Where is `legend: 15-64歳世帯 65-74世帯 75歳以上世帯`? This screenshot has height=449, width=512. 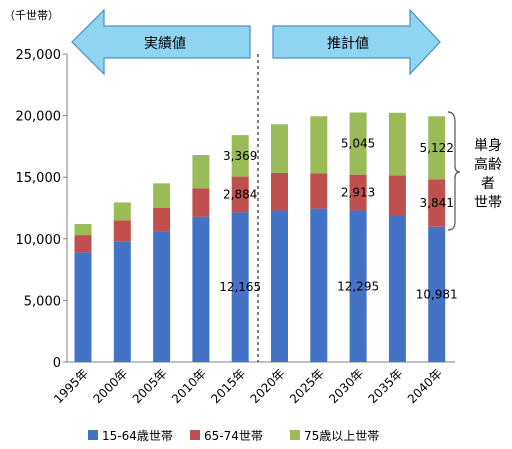
legend: 15-64歳世帯 65-74世帯 75歳以上世帯 is located at coordinates (233, 436).